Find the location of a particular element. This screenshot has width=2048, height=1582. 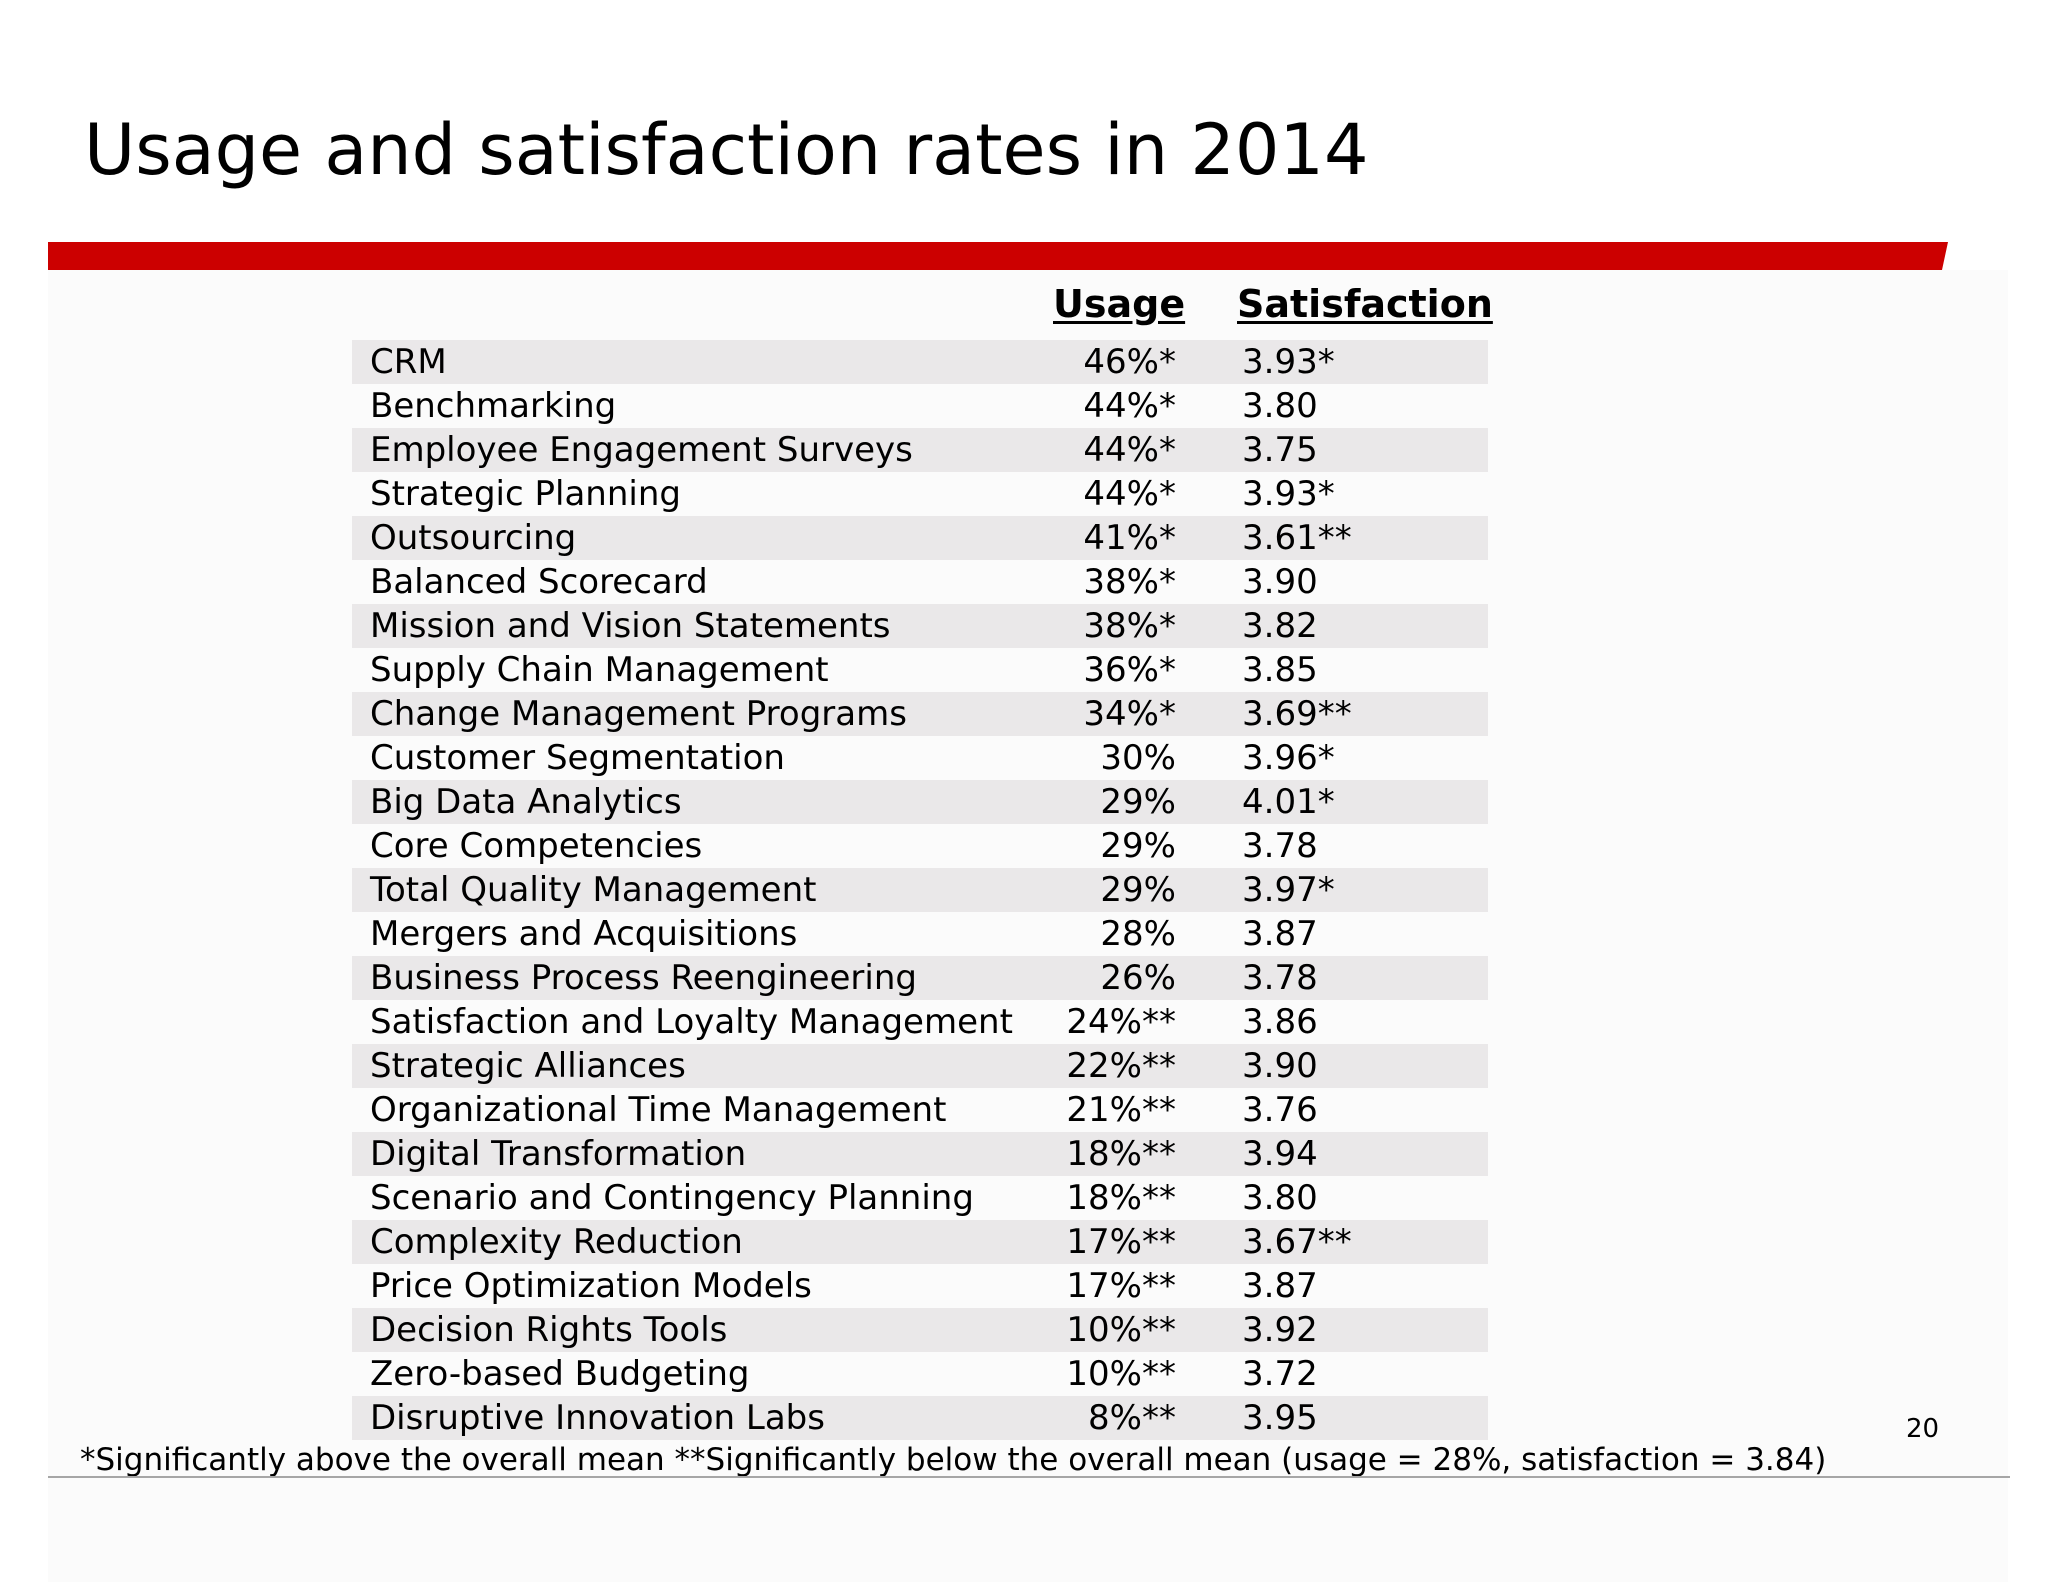

usage-value: 26% is located at coordinates (1138, 978).